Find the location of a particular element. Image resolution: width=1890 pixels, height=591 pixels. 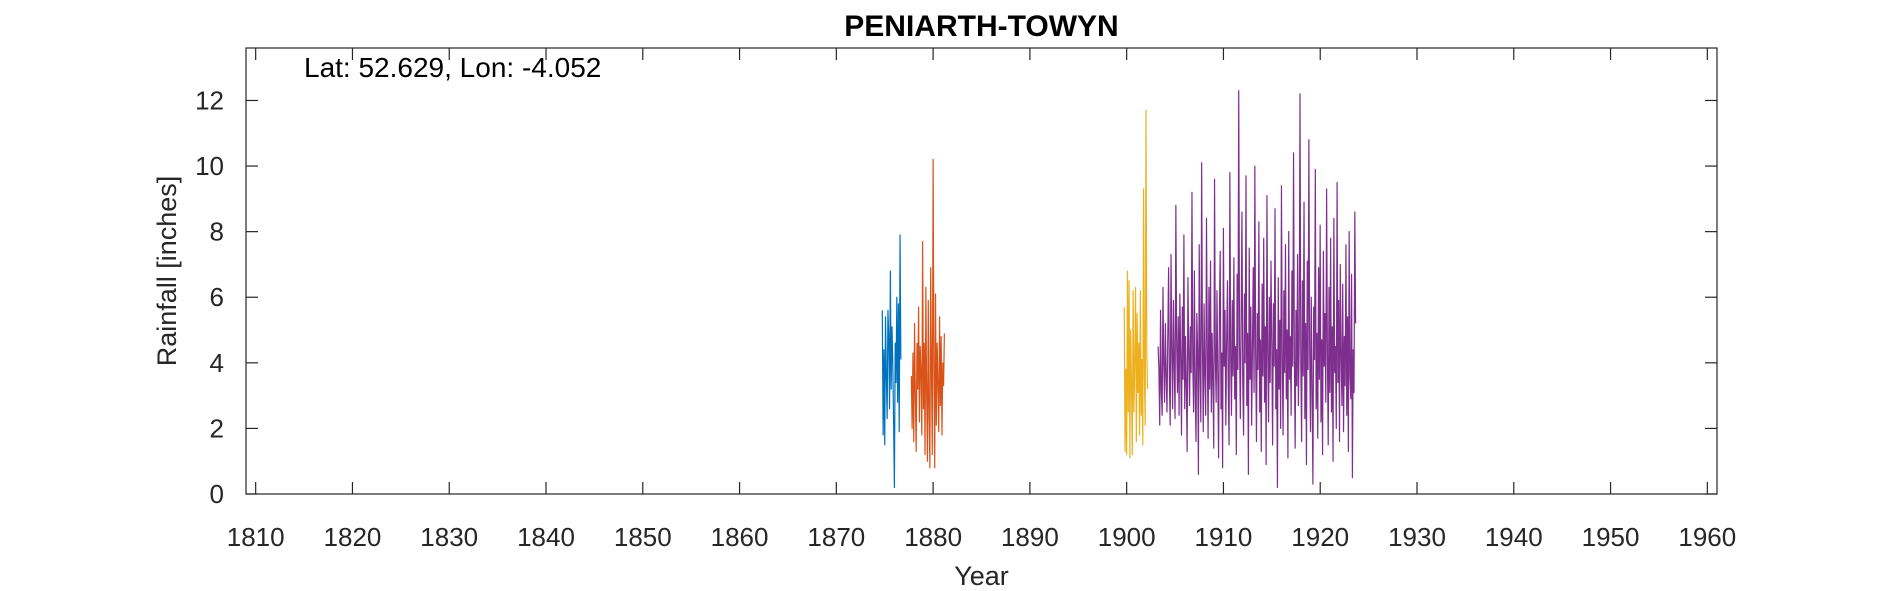

y-tick-label: 4 is located at coordinates (217, 363).